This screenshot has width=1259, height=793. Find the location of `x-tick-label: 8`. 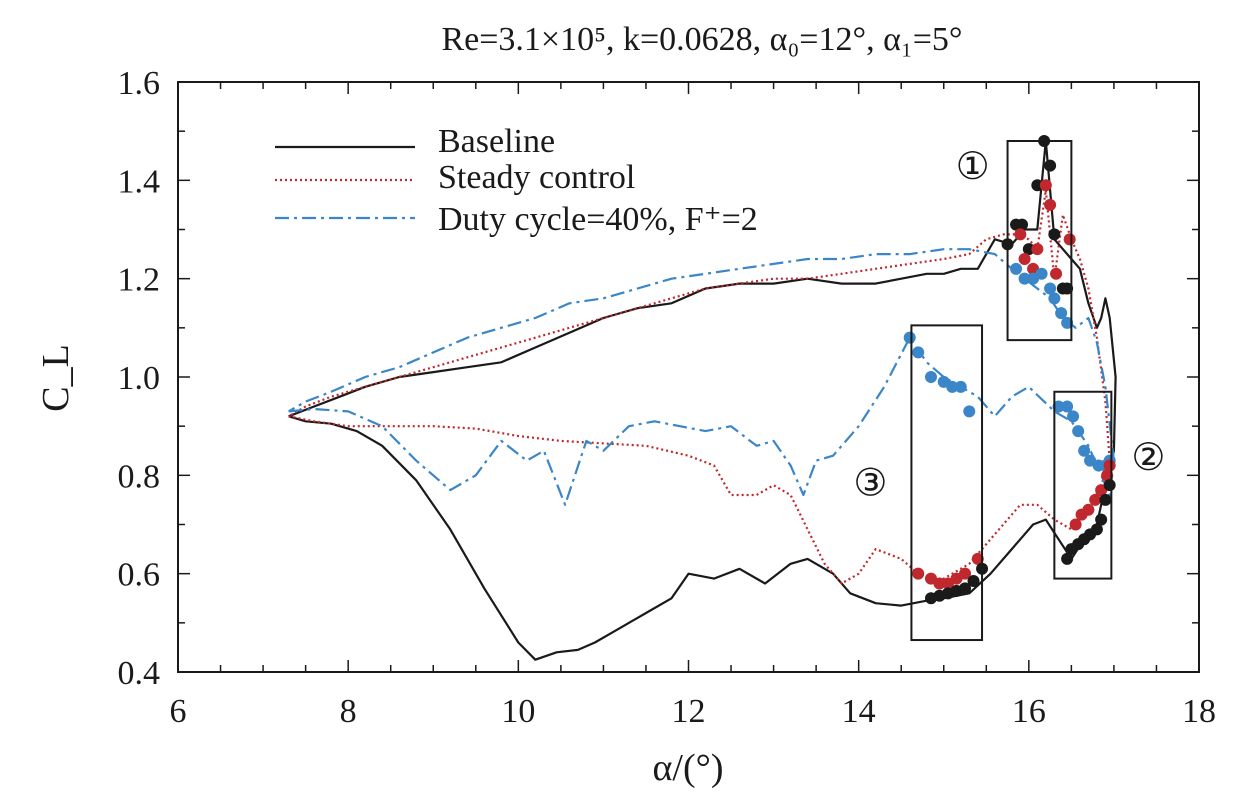

x-tick-label: 8 is located at coordinates (348, 711).